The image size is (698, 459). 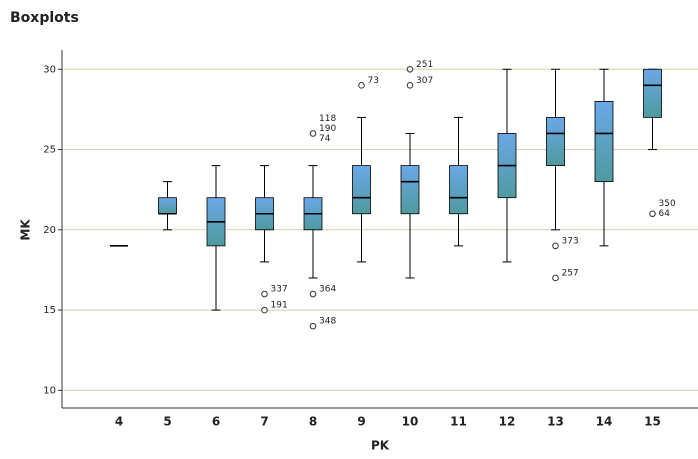 I want to click on outlier-label: 73, so click(x=373, y=81).